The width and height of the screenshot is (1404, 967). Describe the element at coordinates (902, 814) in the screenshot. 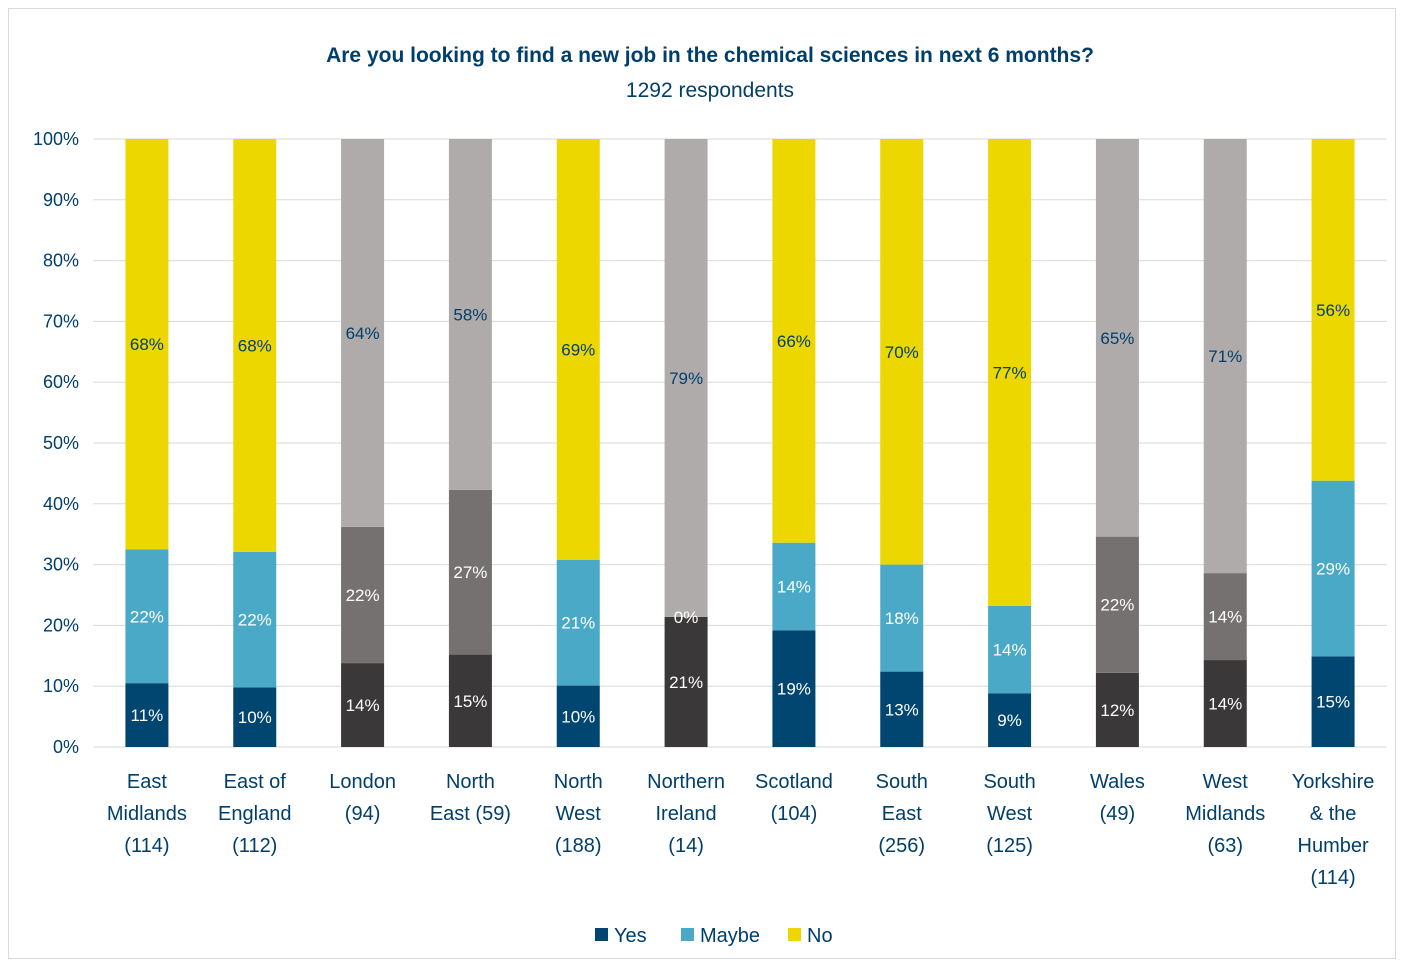

I see `x-category-label: South East (256)` at that location.